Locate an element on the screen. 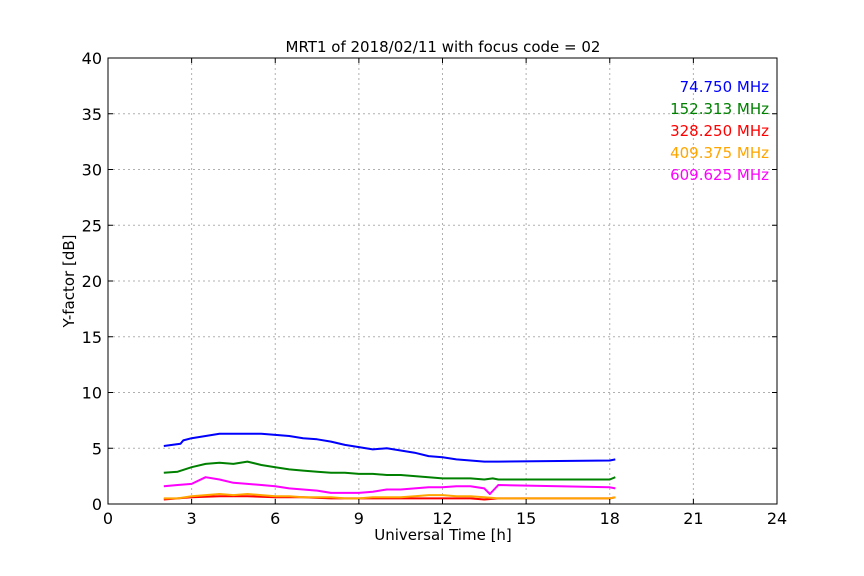 The image size is (864, 576). x-tick-label: 6 is located at coordinates (275, 518).